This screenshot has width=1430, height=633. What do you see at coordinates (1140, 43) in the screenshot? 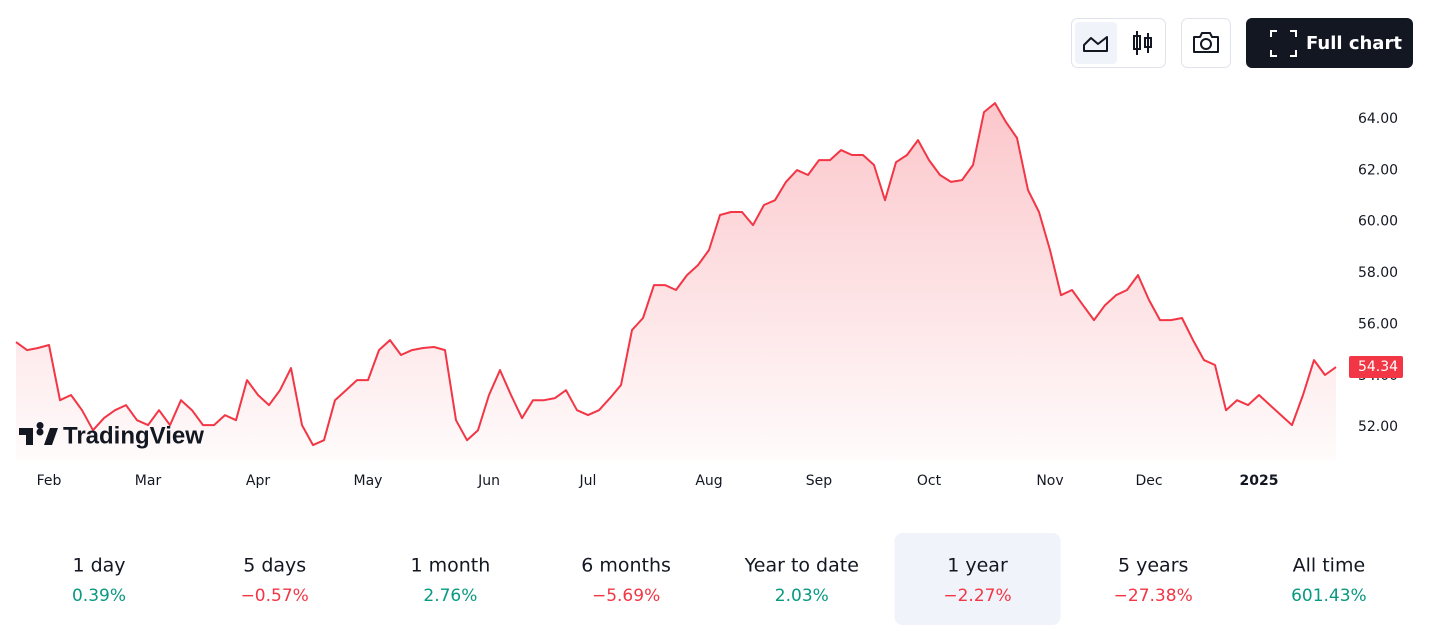
I see `candles-button` at bounding box center [1140, 43].